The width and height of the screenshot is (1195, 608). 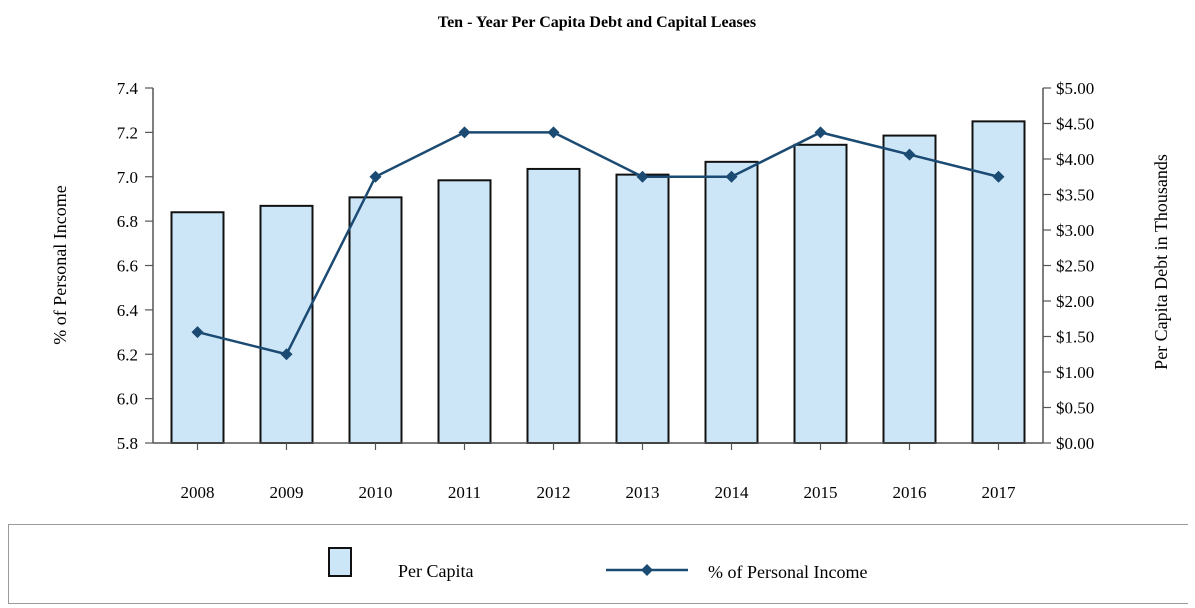 What do you see at coordinates (909, 154) in the screenshot?
I see `income-point-2016` at bounding box center [909, 154].